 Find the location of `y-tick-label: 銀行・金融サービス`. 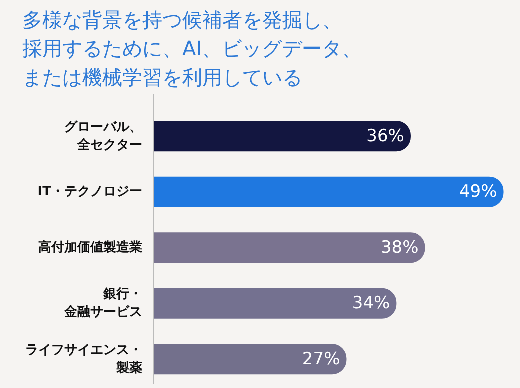

y-tick-label: 銀行・金融サービス is located at coordinates (103, 303).